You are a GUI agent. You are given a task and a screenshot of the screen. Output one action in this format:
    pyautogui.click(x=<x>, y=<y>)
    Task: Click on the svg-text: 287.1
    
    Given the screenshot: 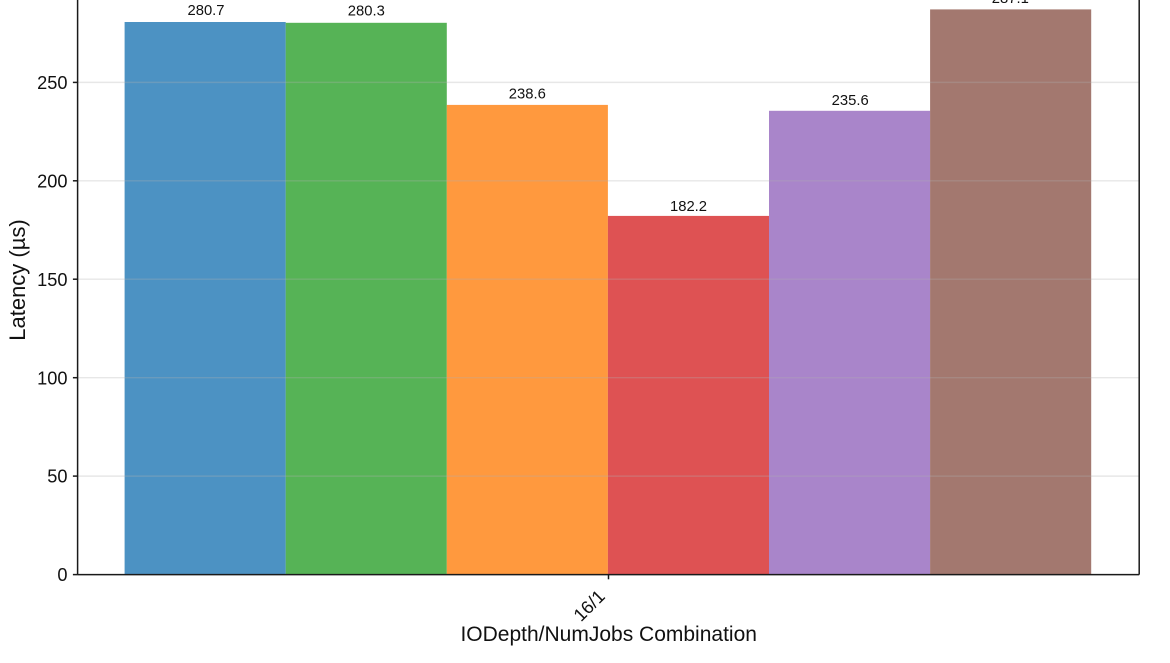 What is the action you would take?
    pyautogui.click(x=1010, y=3)
    